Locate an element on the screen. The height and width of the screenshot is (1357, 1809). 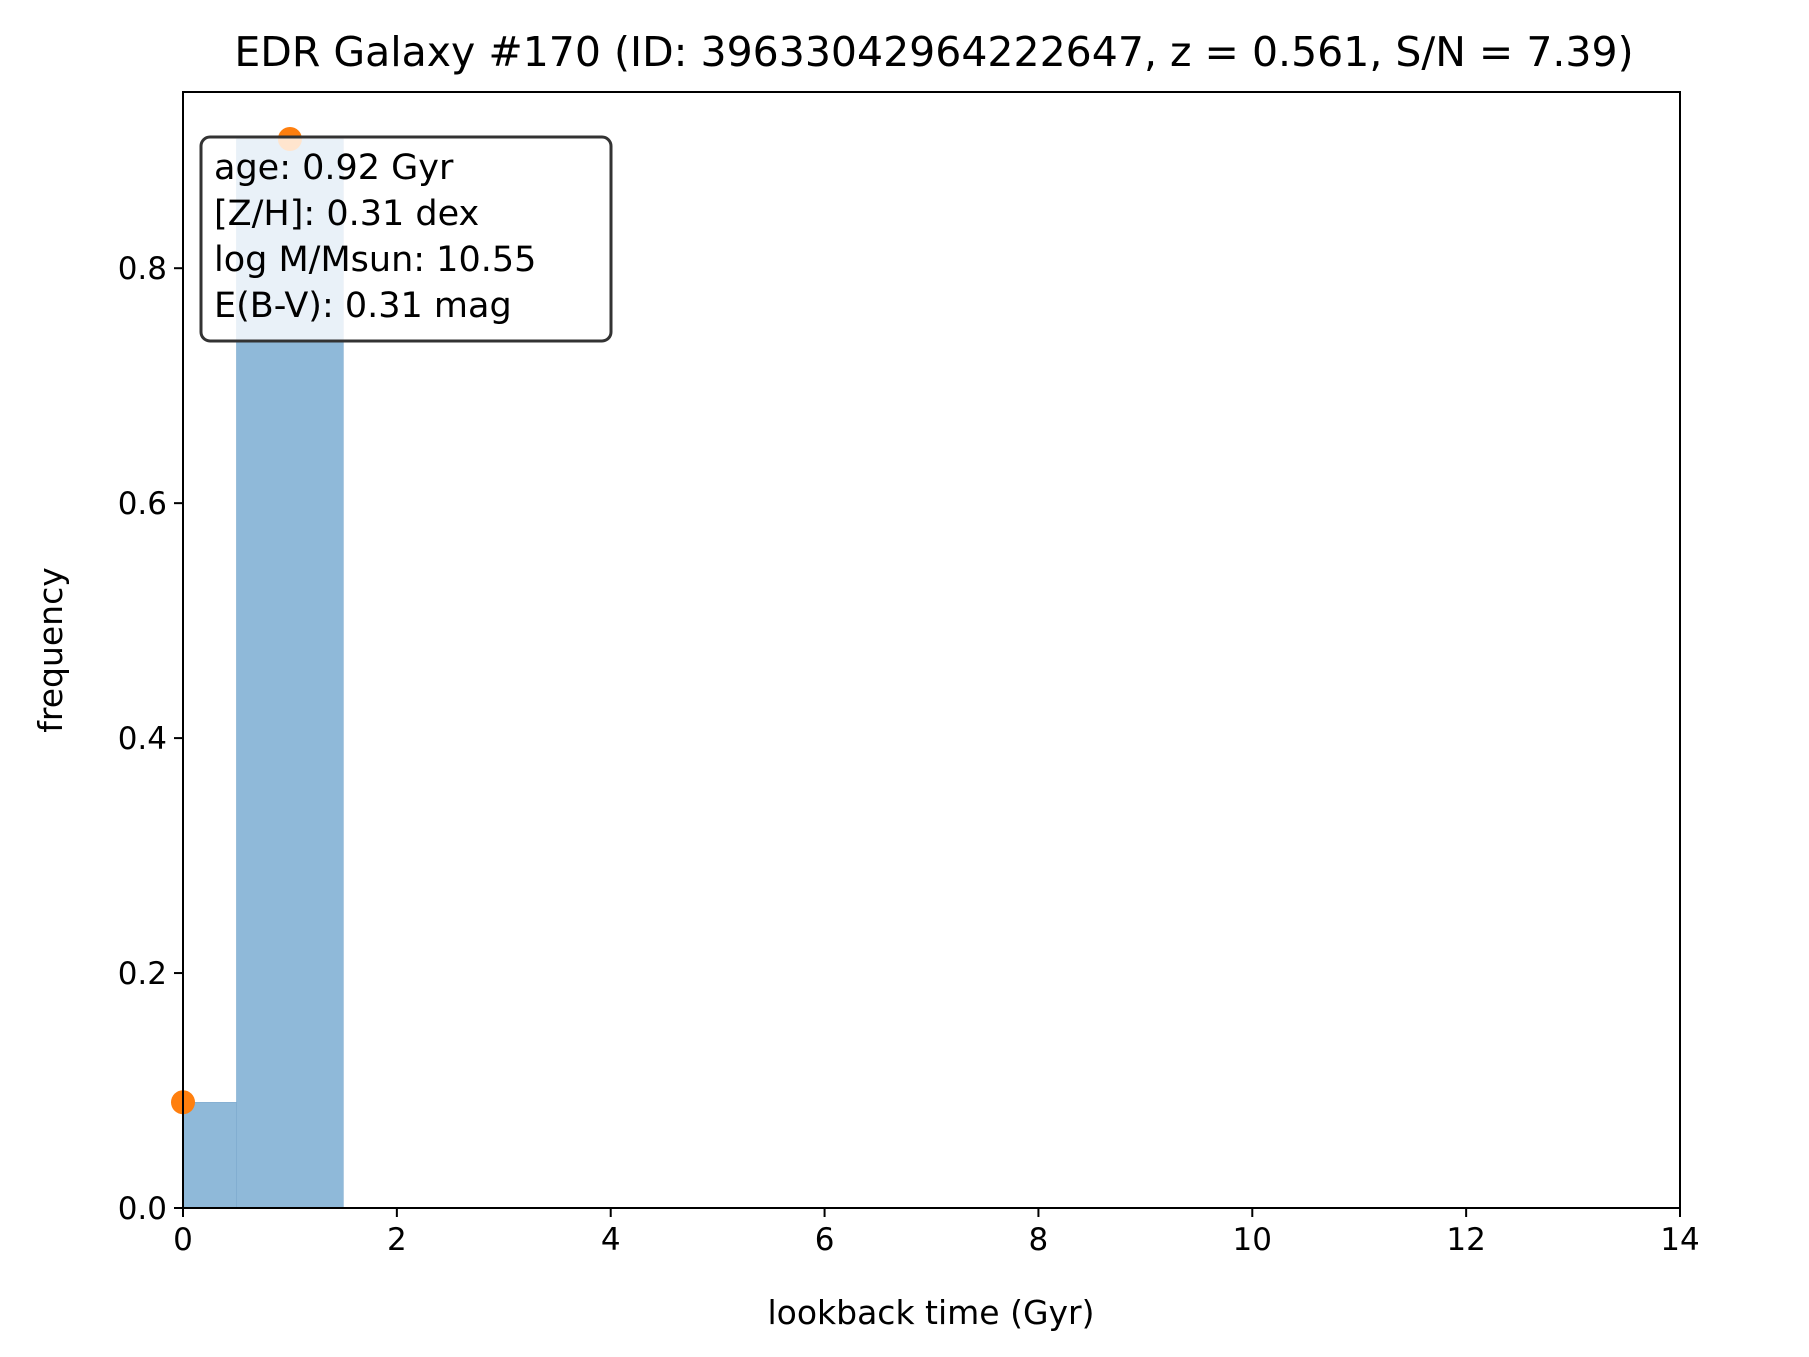
annotation-metallicity: [Z/H]: 0.31 dex is located at coordinates (346, 214).